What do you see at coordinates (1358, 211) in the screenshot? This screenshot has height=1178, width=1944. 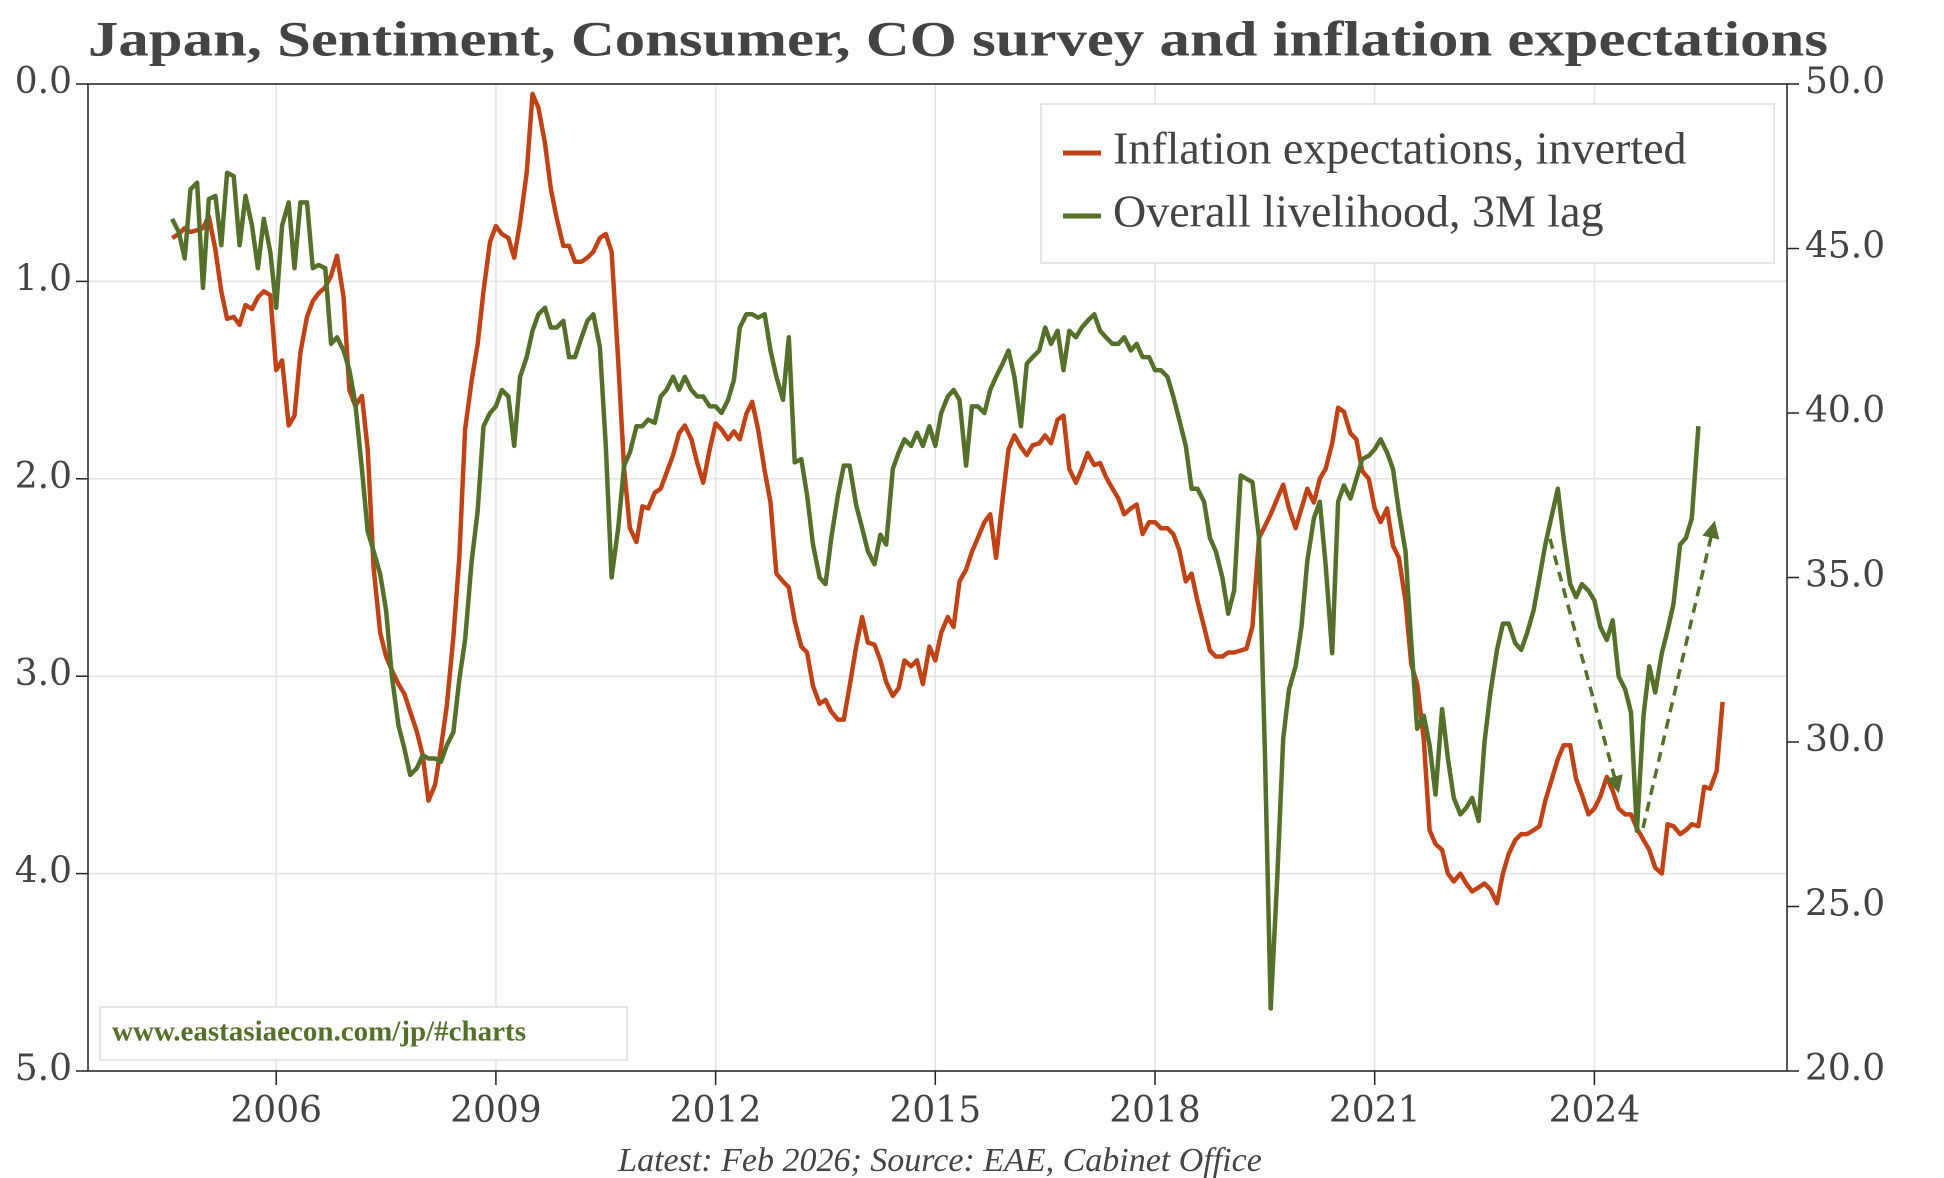 I see `legend-label: Overall livelihood, 3M lag` at bounding box center [1358, 211].